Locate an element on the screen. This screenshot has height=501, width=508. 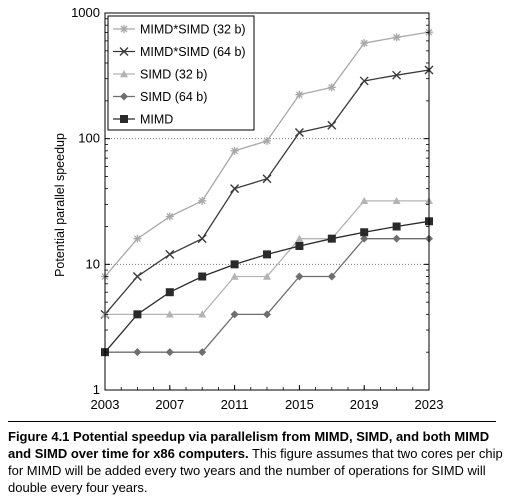
legend-label: SIMD (32 b) is located at coordinates (173, 75).